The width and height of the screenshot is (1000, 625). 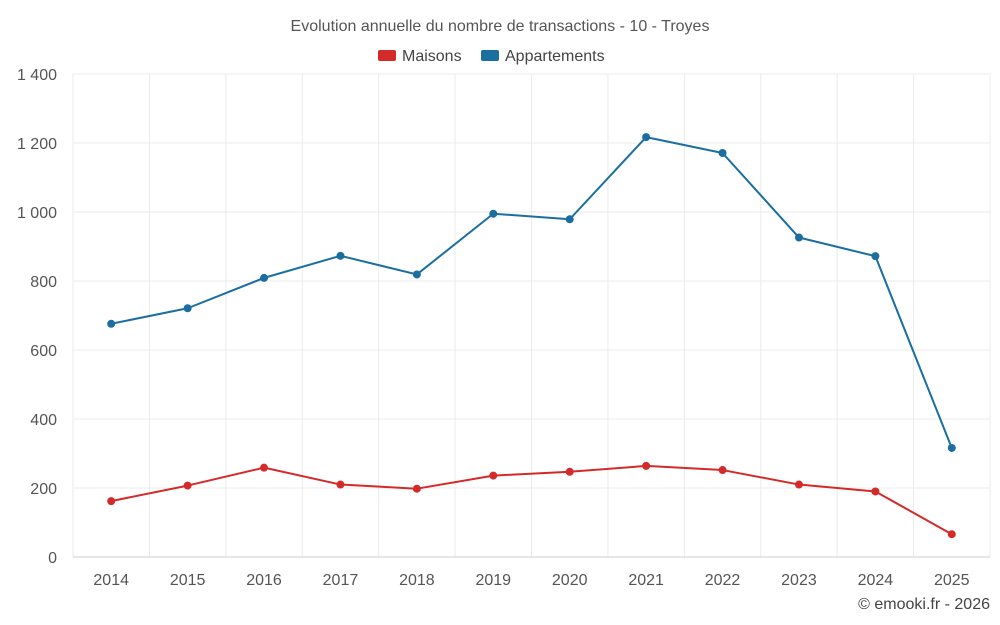 I want to click on legend-swatch-appartements, so click(x=490, y=55).